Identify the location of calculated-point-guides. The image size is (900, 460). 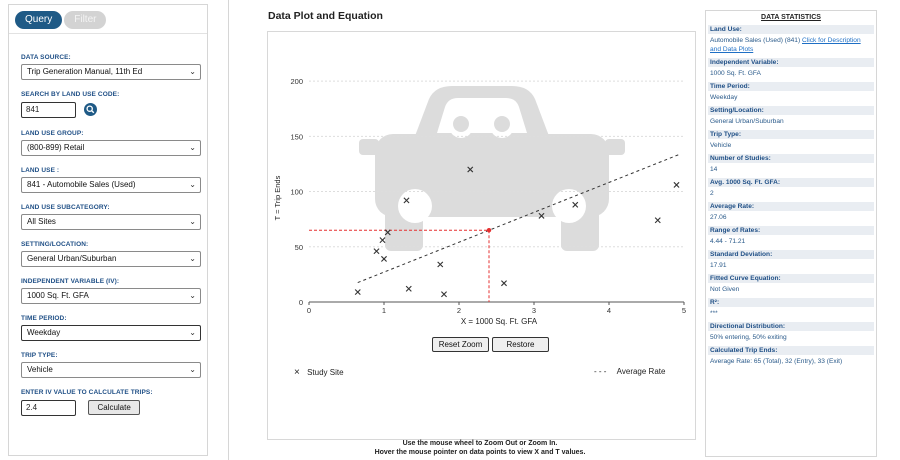
(400, 265).